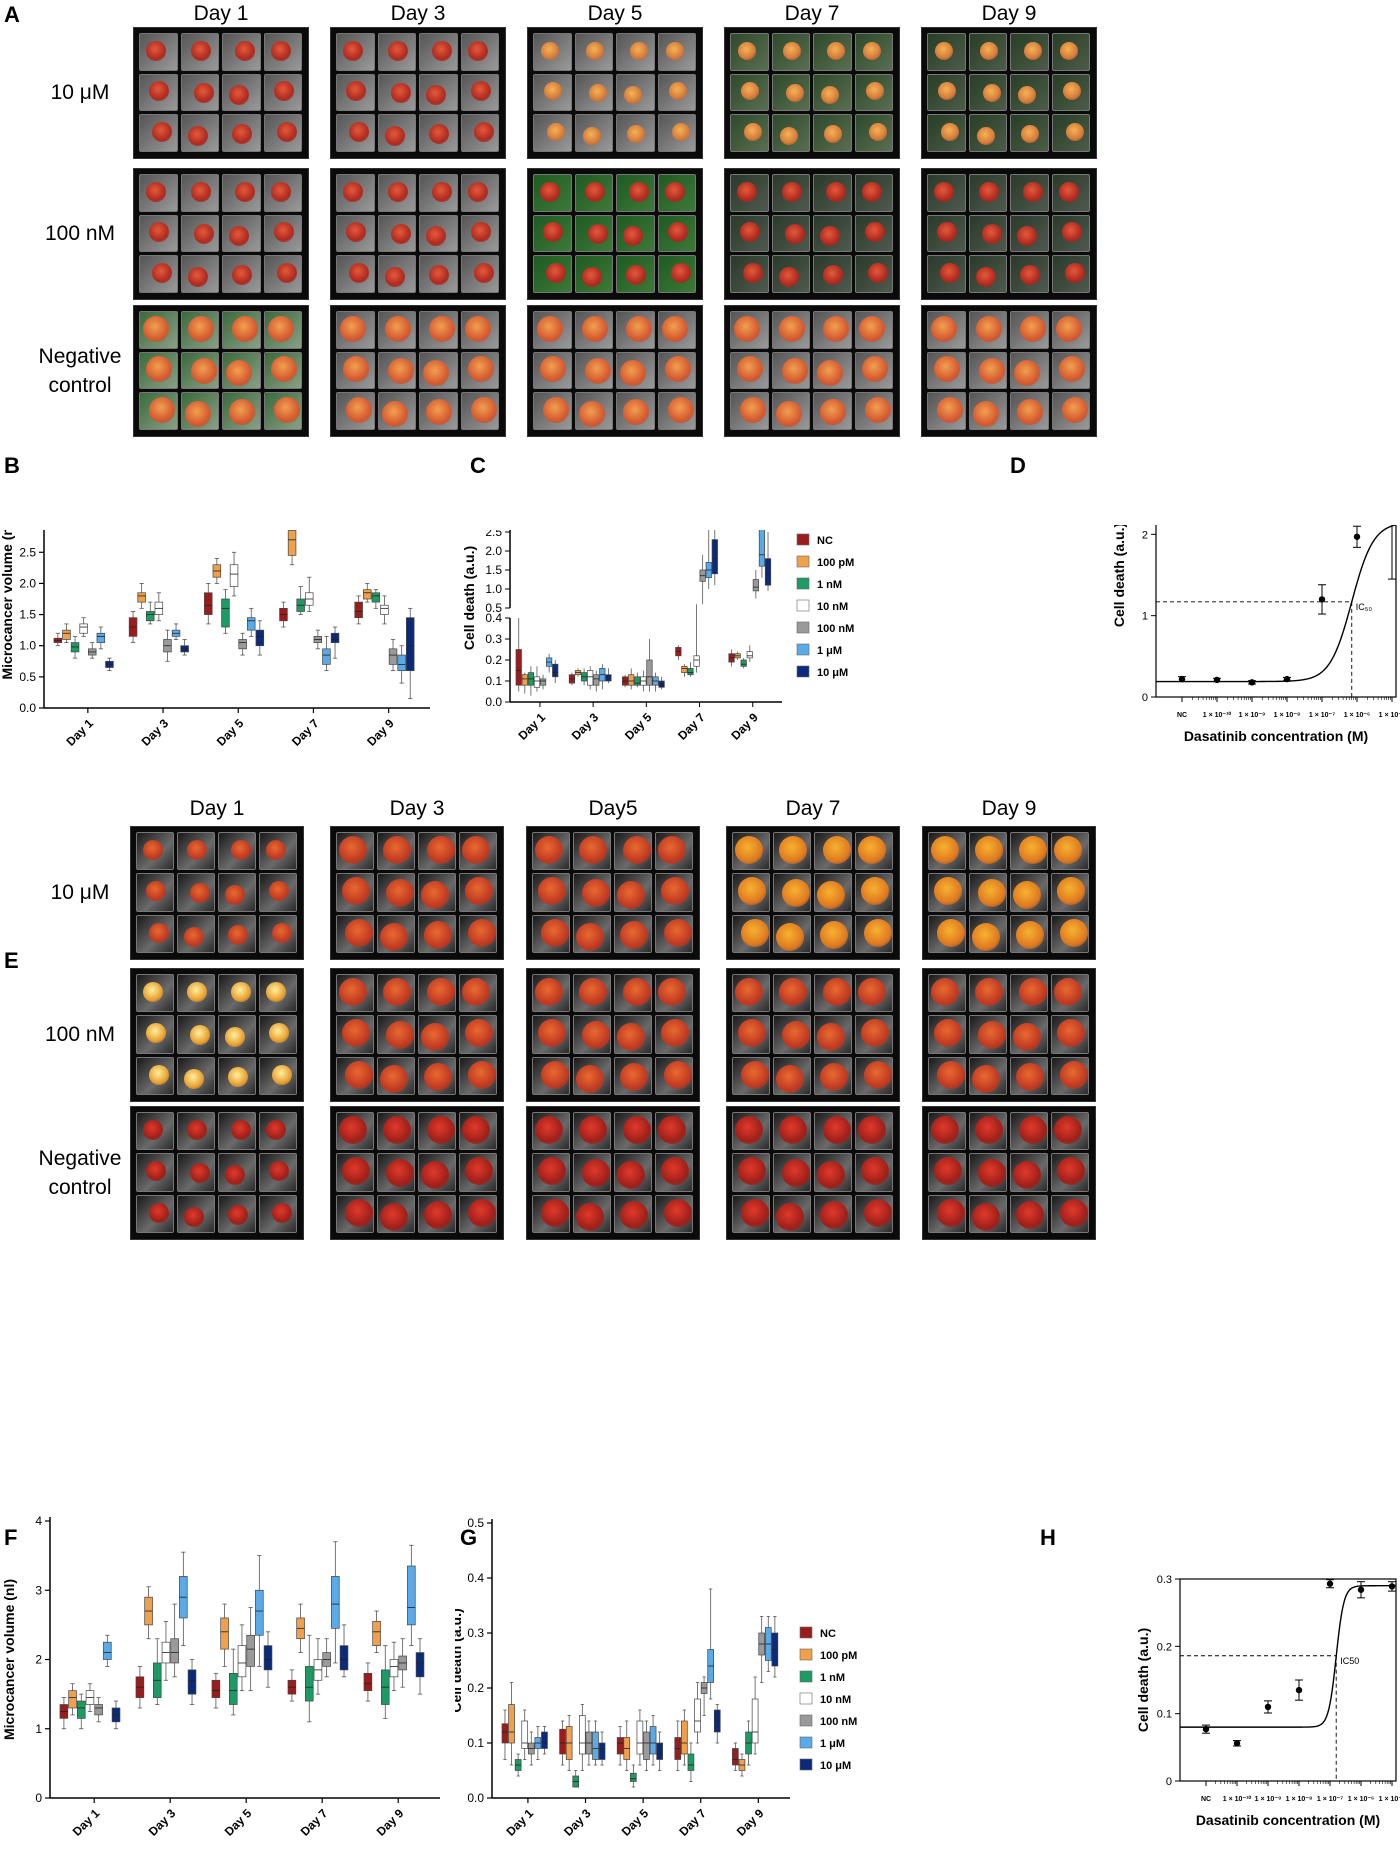  What do you see at coordinates (80, 1173) in the screenshot?
I see `row-label: Negative control` at bounding box center [80, 1173].